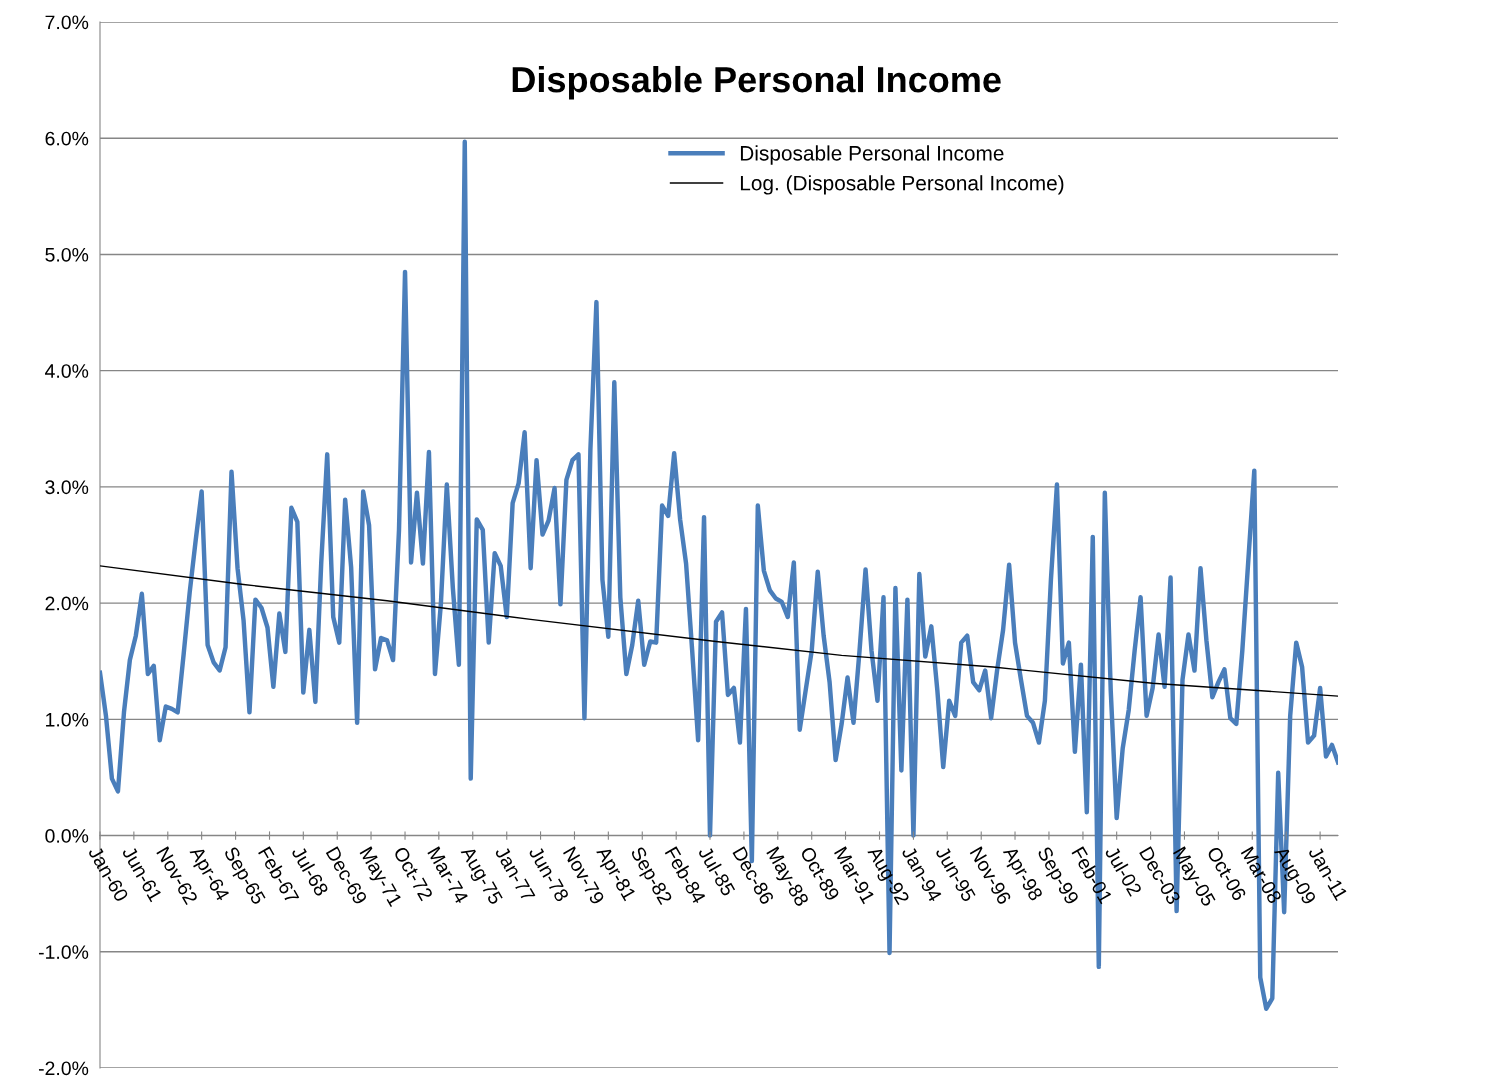 This screenshot has width=1487, height=1080. Describe the element at coordinates (67, 254) in the screenshot. I see `y-tick-label: 5.0%` at that location.